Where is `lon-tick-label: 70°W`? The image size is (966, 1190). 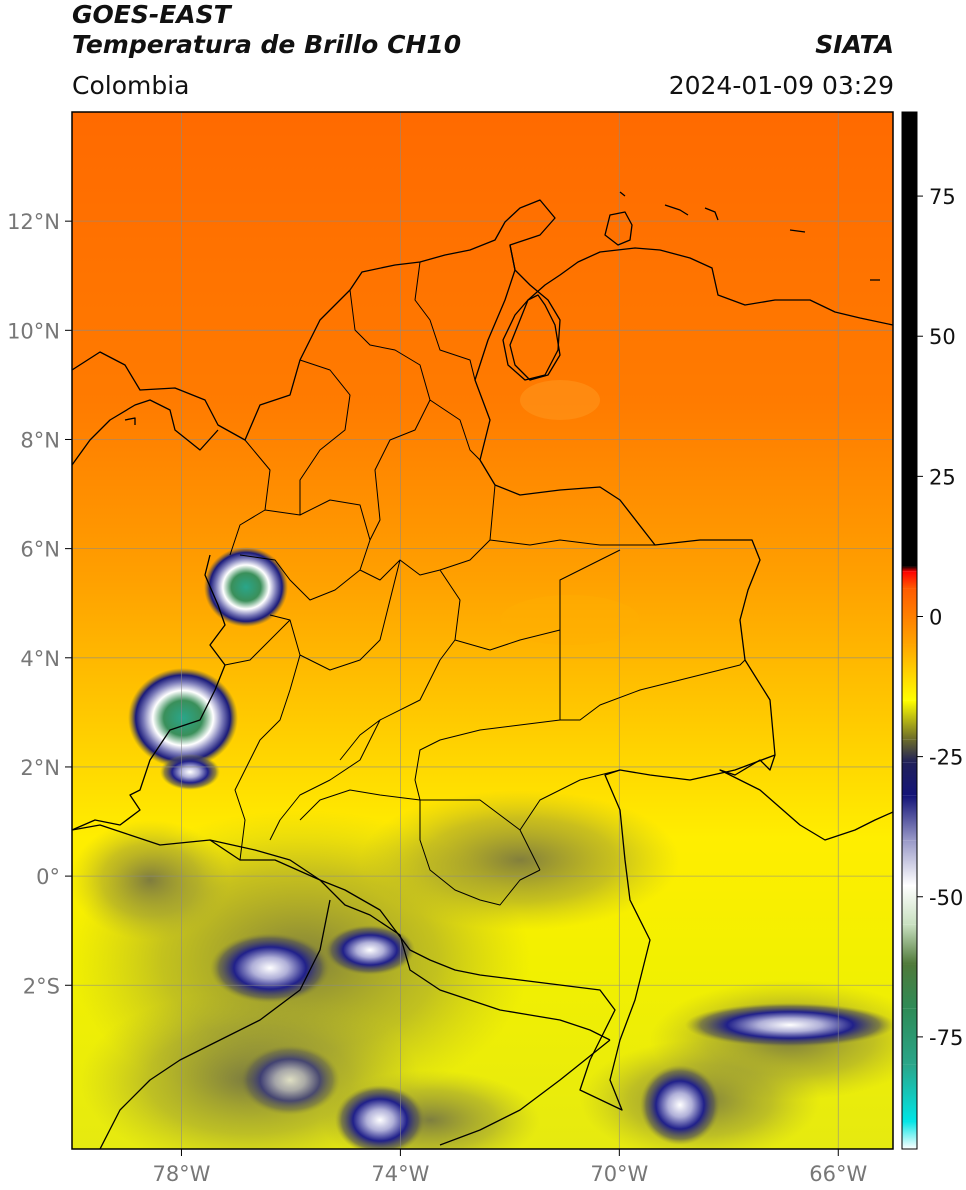 lon-tick-label: 70°W is located at coordinates (619, 1174).